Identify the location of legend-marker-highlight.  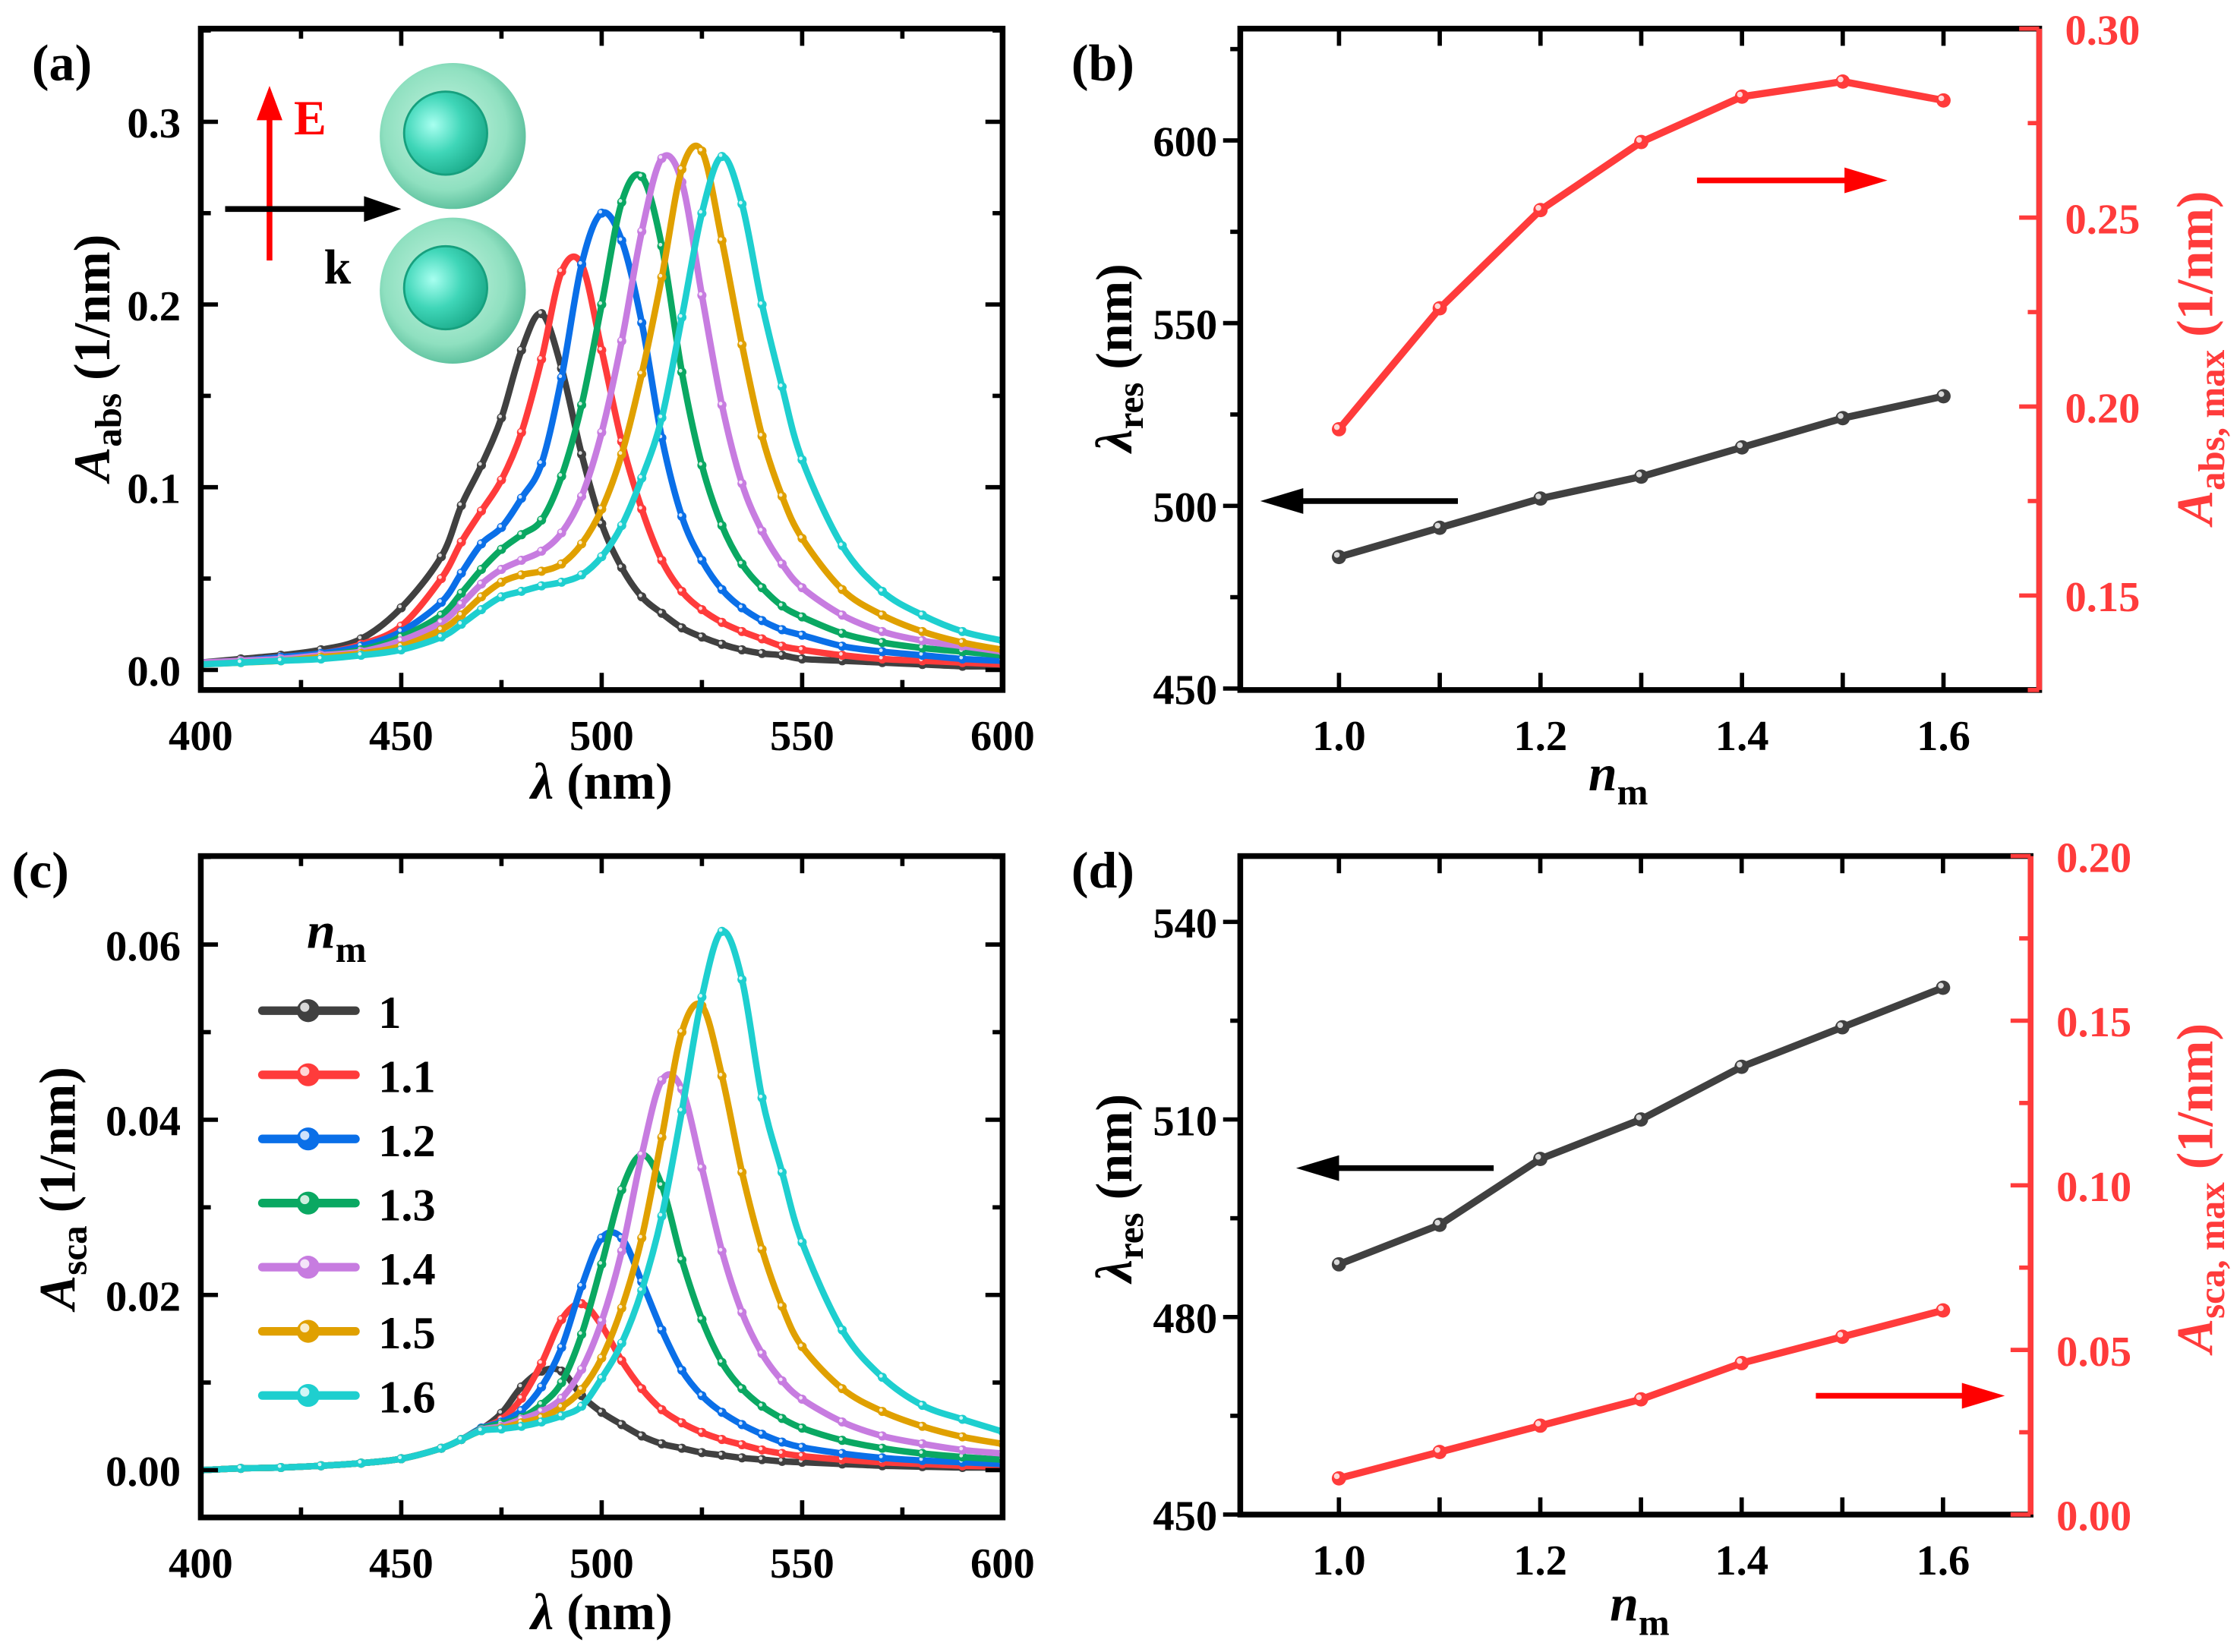
(305, 1007).